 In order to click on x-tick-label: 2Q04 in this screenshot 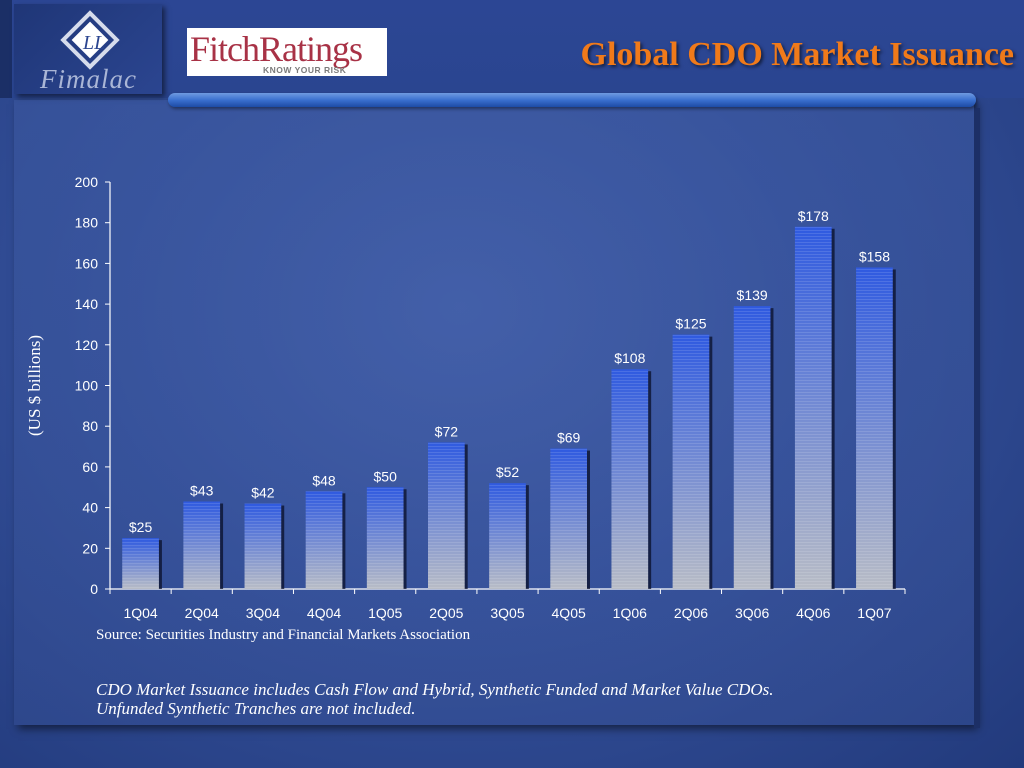, I will do `click(202, 613)`.